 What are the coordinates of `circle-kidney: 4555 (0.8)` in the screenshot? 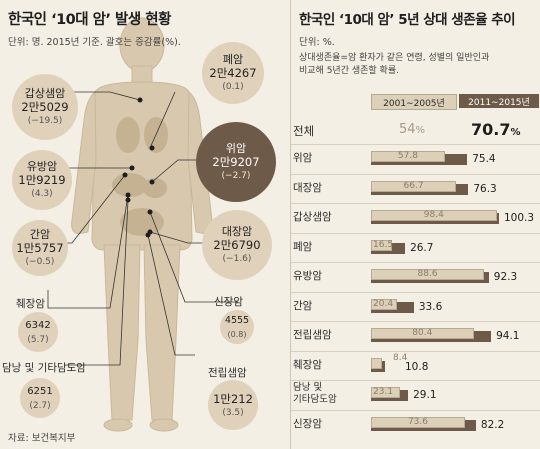 It's located at (237, 327).